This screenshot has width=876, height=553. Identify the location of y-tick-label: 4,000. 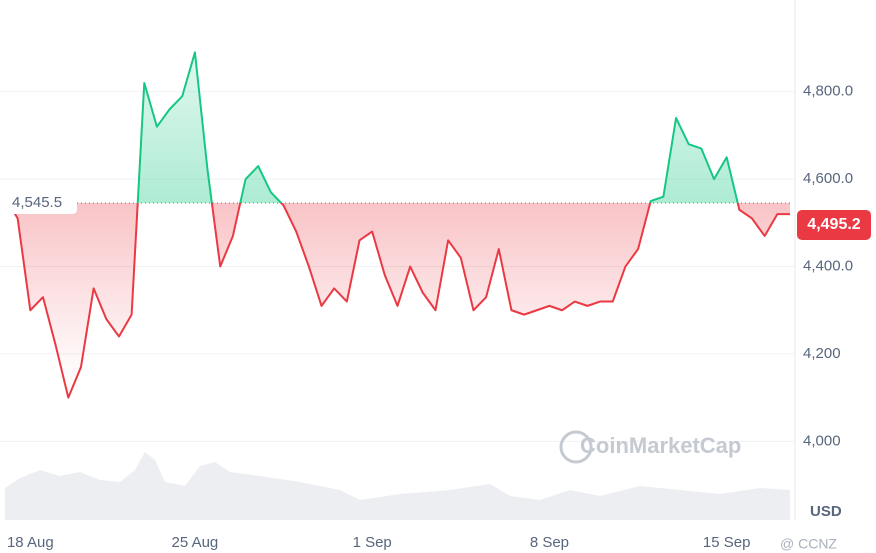
(822, 440).